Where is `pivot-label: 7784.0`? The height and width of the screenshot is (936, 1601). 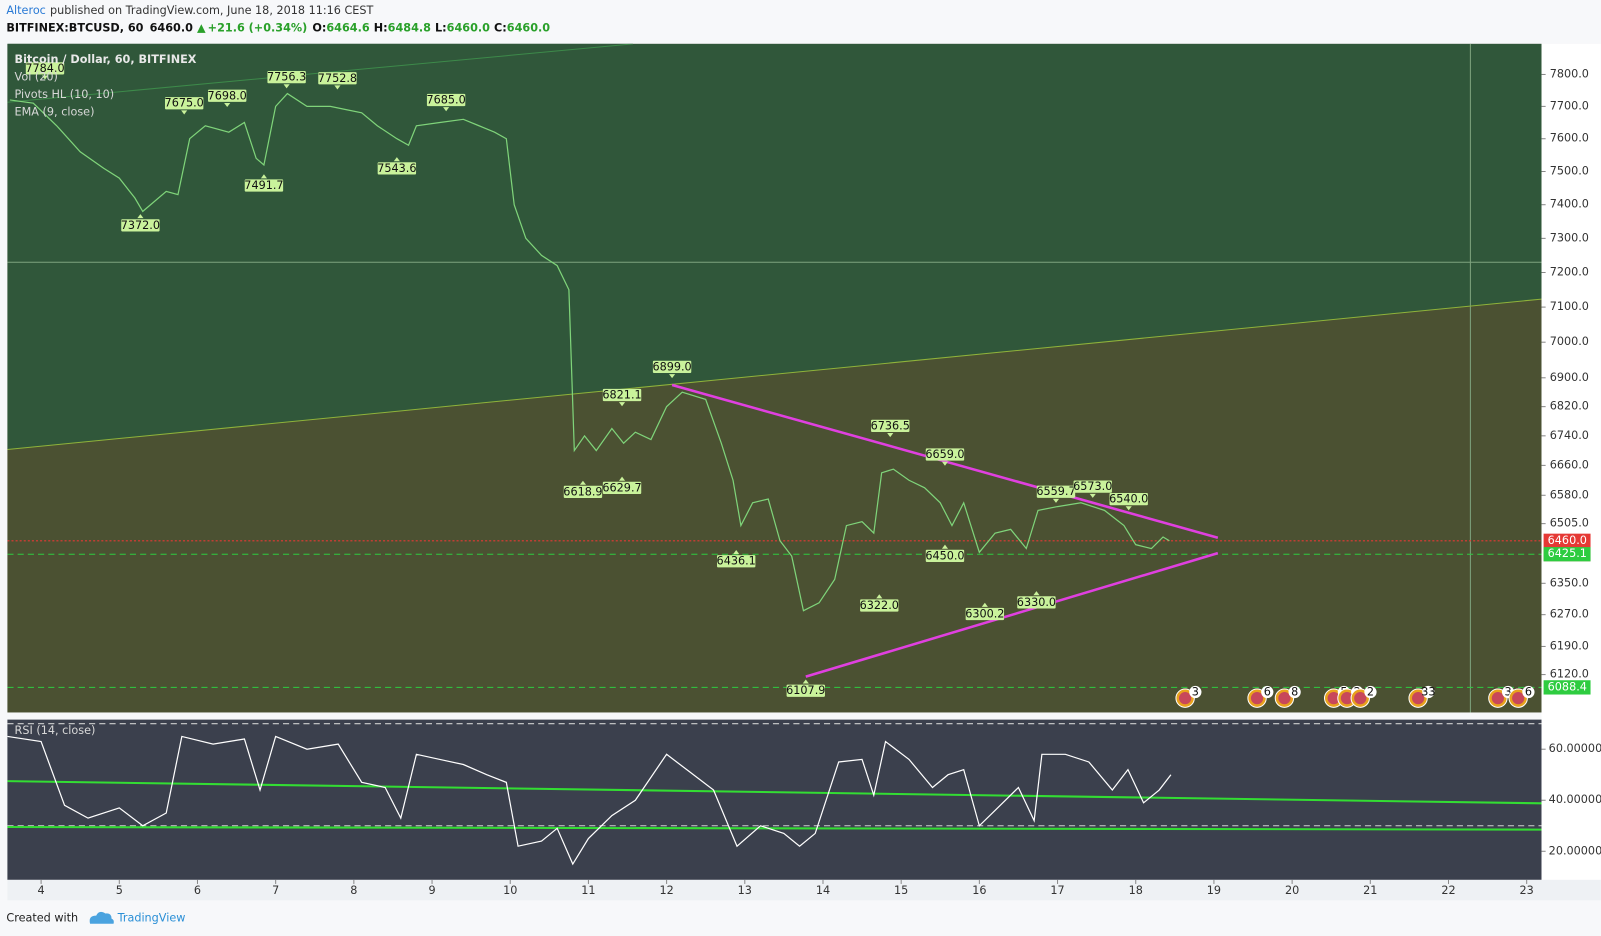 pivot-label: 7784.0 is located at coordinates (44, 68).